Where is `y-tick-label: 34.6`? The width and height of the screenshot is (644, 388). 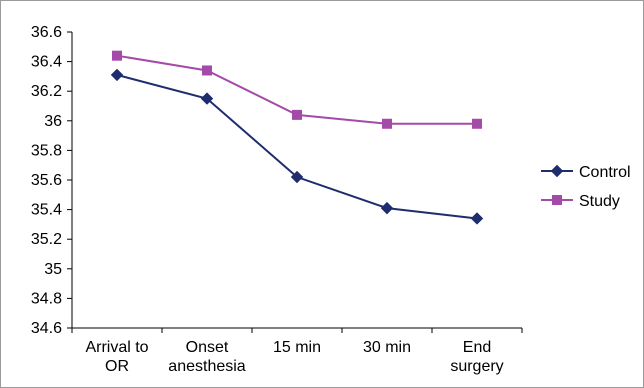
y-tick-label: 34.6 is located at coordinates (46, 328).